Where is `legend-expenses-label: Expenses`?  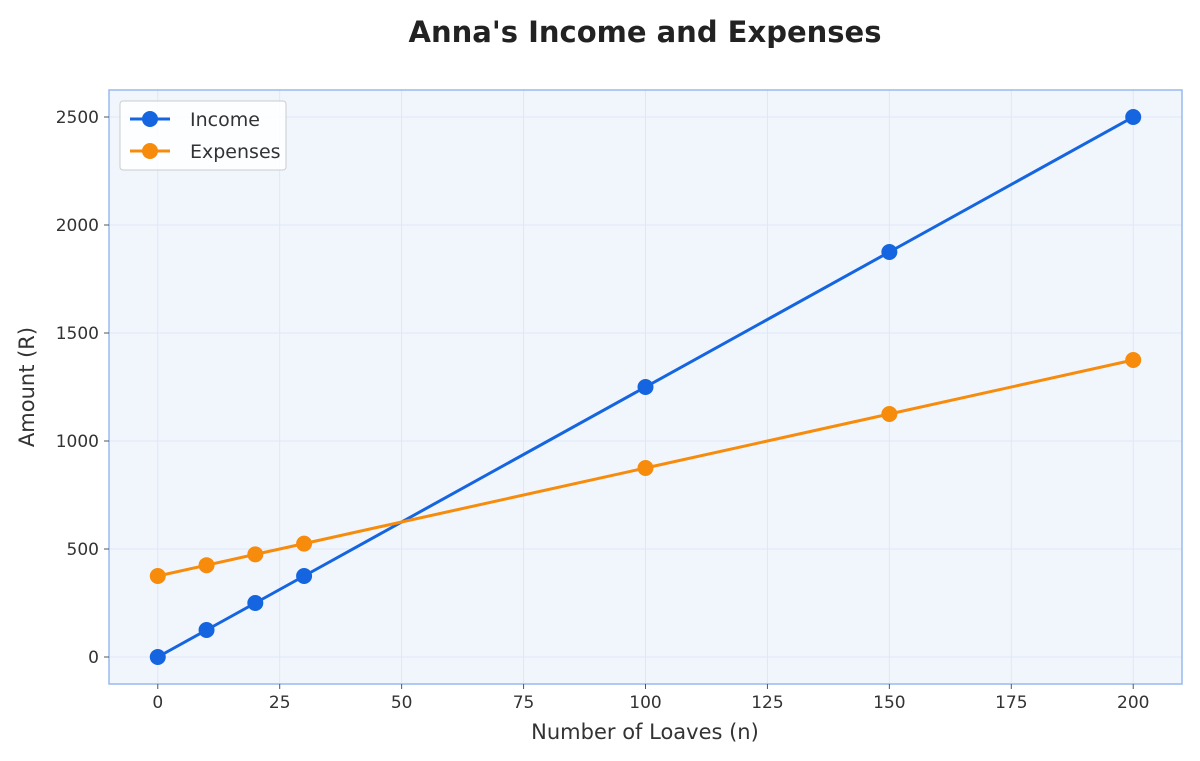 legend-expenses-label: Expenses is located at coordinates (235, 152).